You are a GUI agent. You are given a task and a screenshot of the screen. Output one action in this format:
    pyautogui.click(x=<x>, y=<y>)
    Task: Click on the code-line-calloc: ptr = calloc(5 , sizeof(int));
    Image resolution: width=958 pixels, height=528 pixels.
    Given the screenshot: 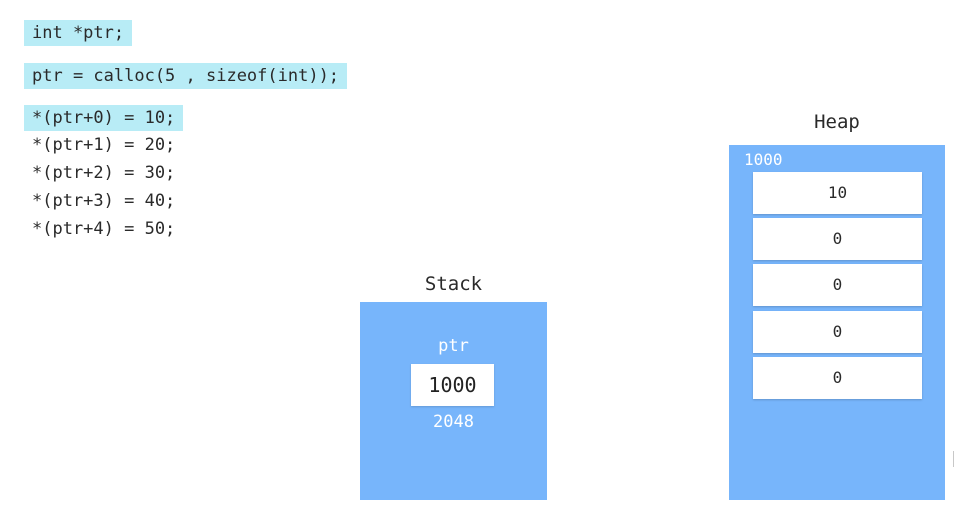 What is the action you would take?
    pyautogui.click(x=186, y=76)
    